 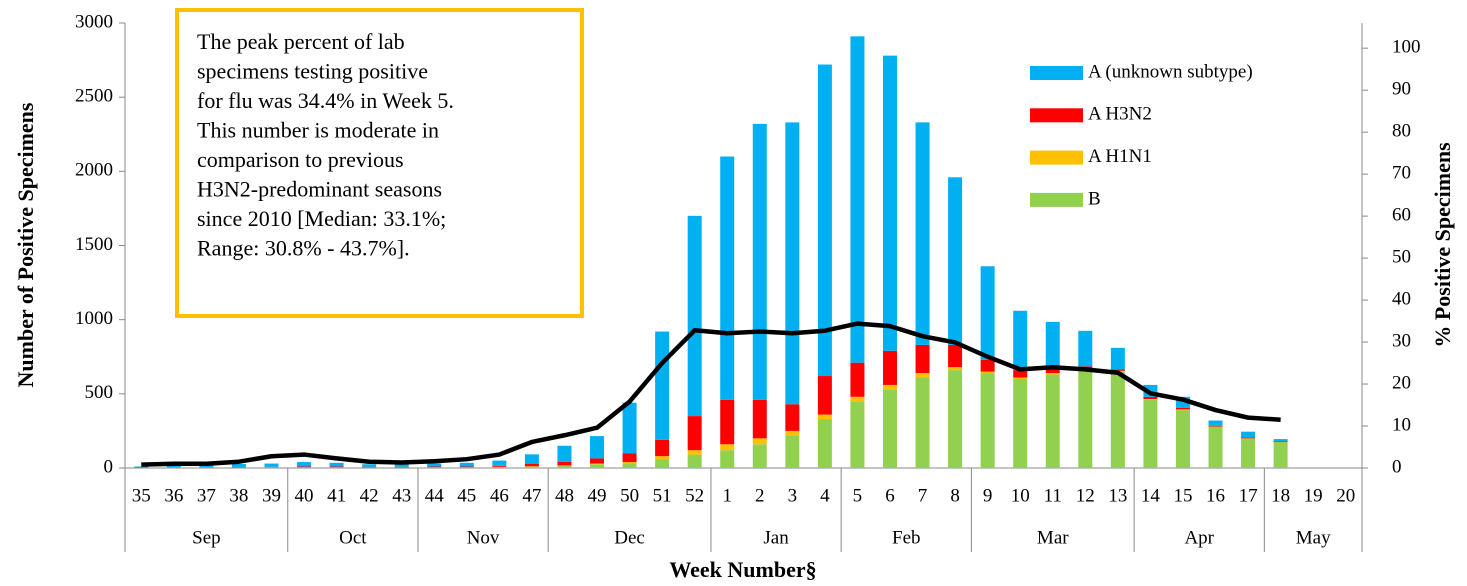 What do you see at coordinates (906, 537) in the screenshot?
I see `month-label: Feb` at bounding box center [906, 537].